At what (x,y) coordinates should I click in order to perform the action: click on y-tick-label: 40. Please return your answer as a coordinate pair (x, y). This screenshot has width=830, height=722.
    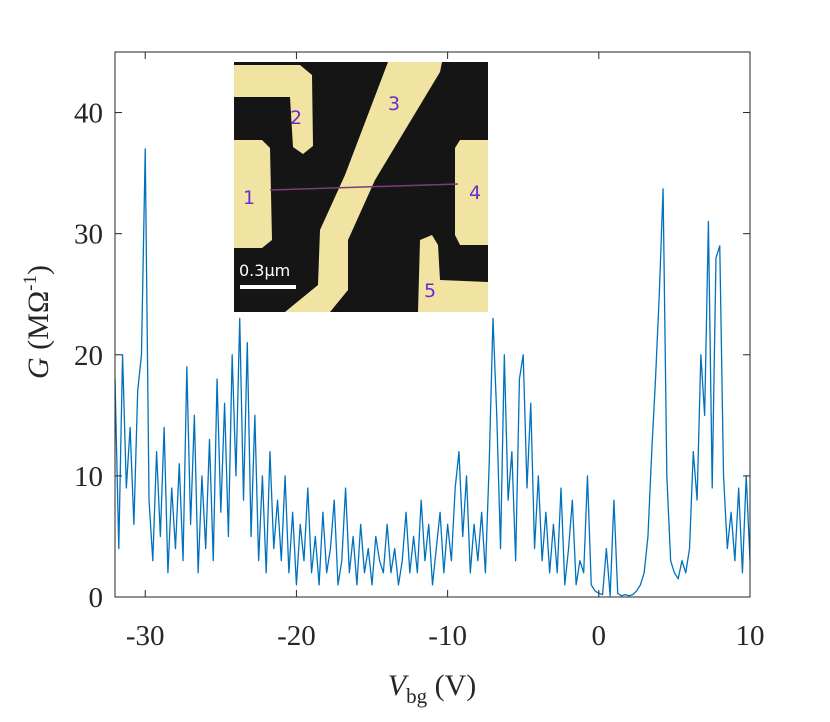
    Looking at the image, I should click on (88, 114).